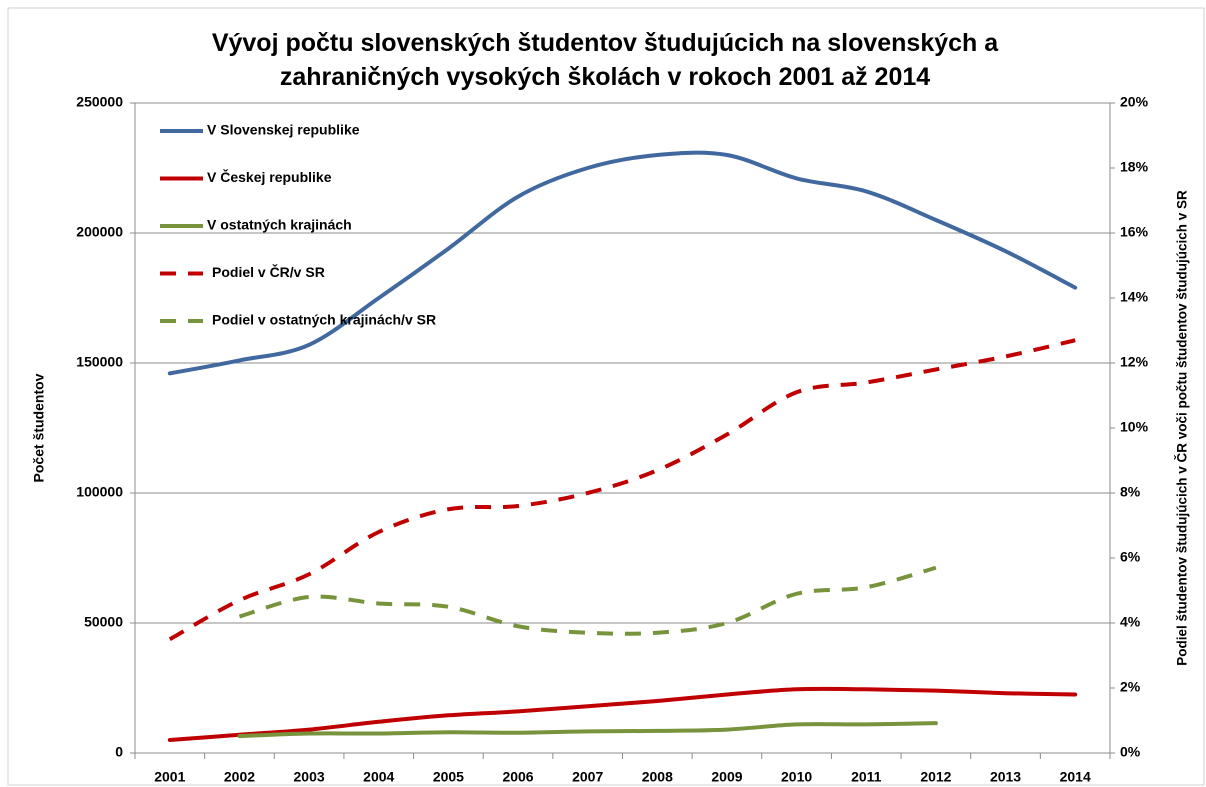  Describe the element at coordinates (935, 777) in the screenshot. I see `x-tick-label: 2012` at that location.